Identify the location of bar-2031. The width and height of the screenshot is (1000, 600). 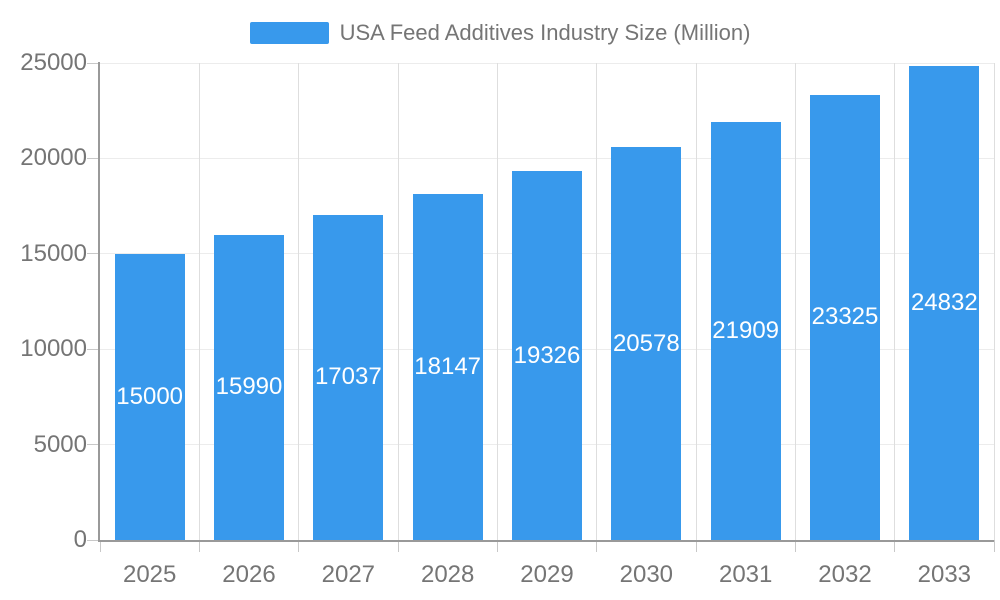
(745, 330).